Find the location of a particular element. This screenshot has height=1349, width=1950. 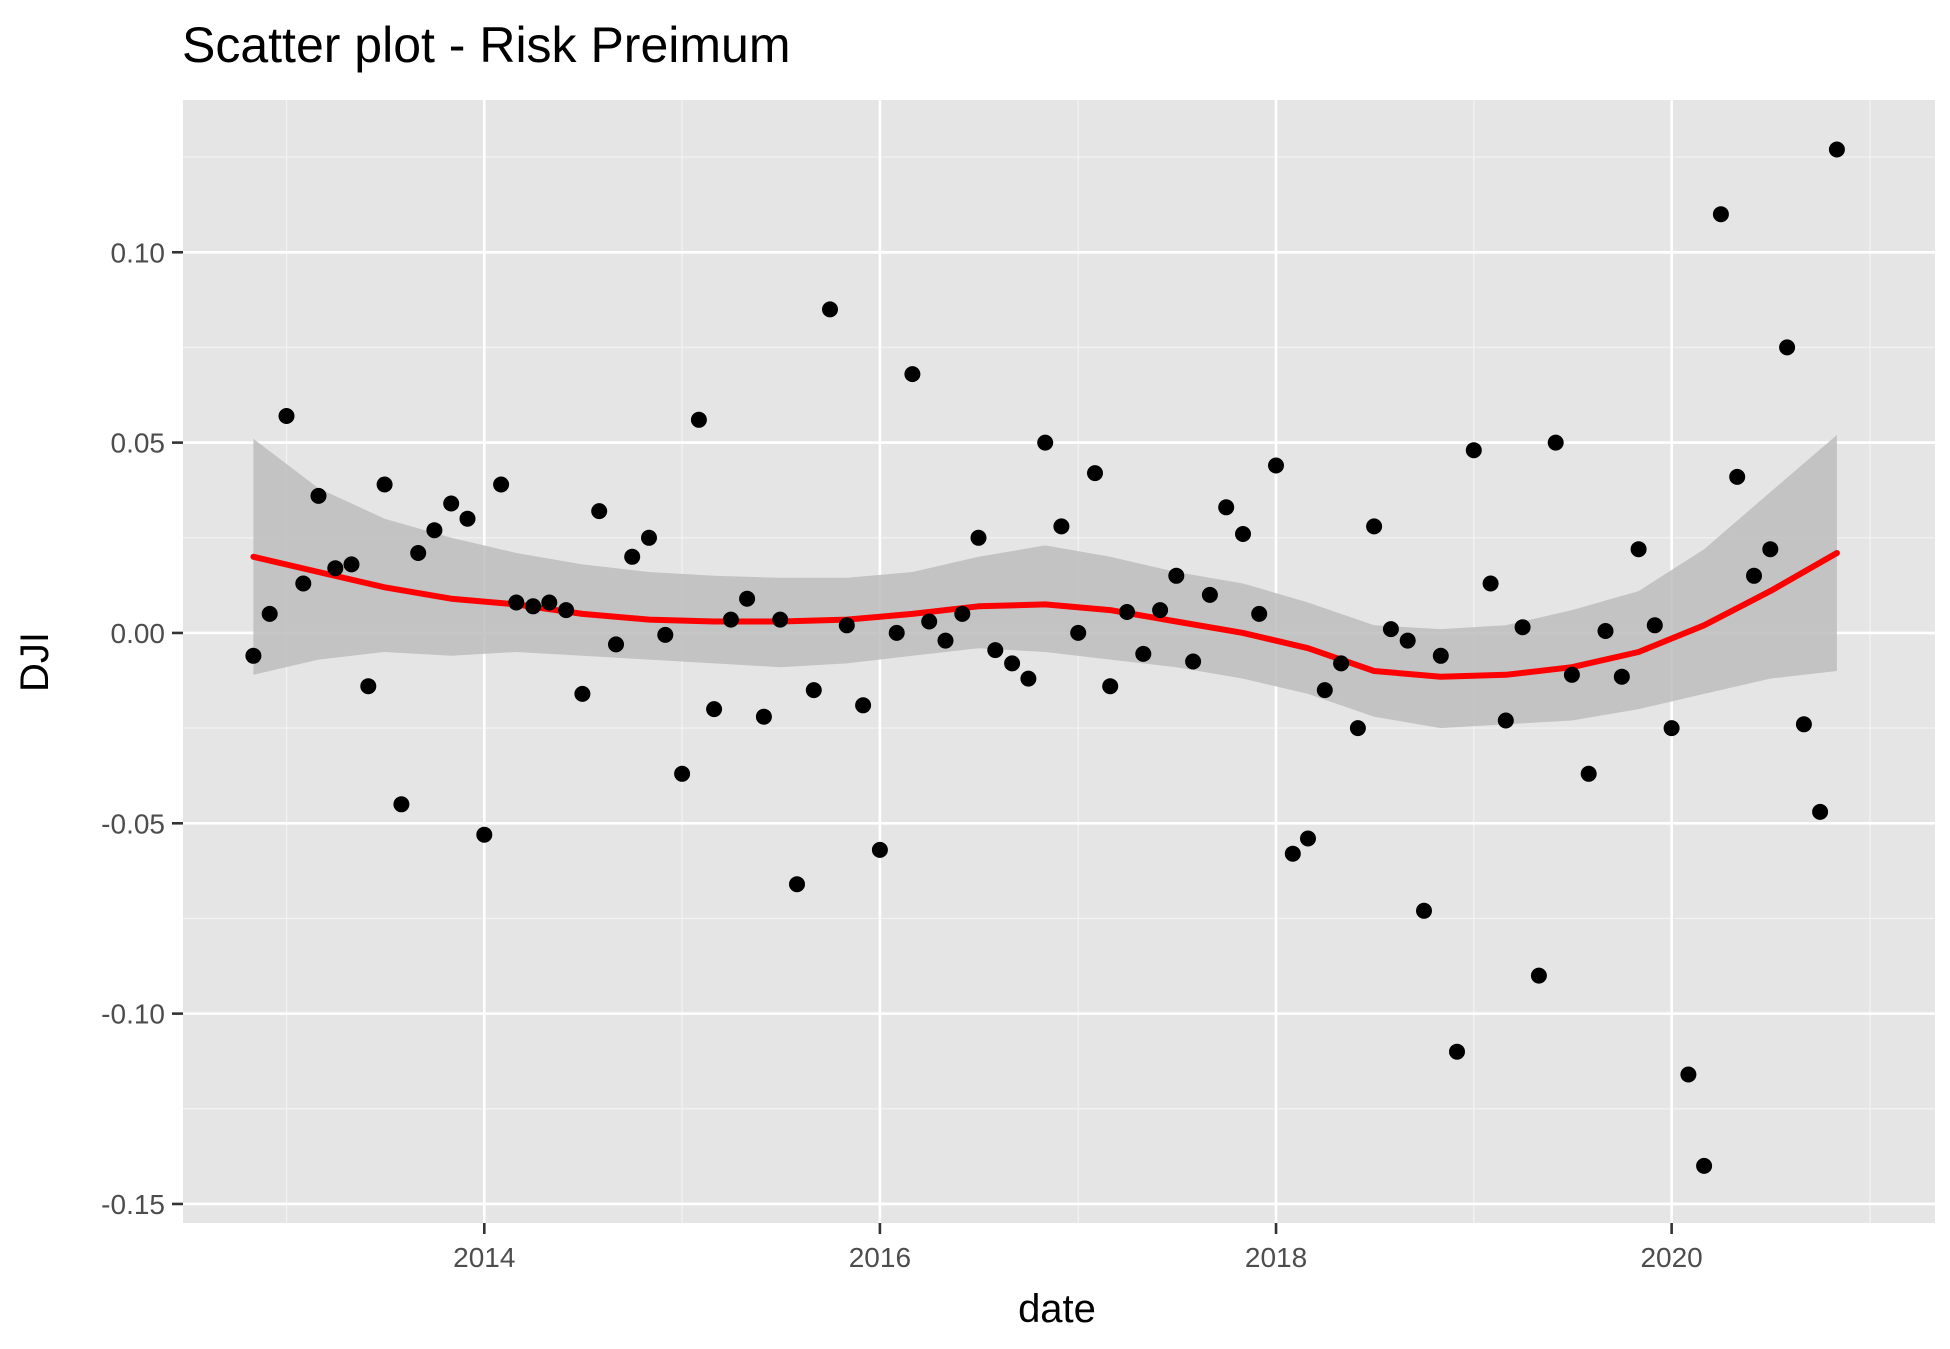

x-tick-label: 2020 is located at coordinates (1671, 1257).